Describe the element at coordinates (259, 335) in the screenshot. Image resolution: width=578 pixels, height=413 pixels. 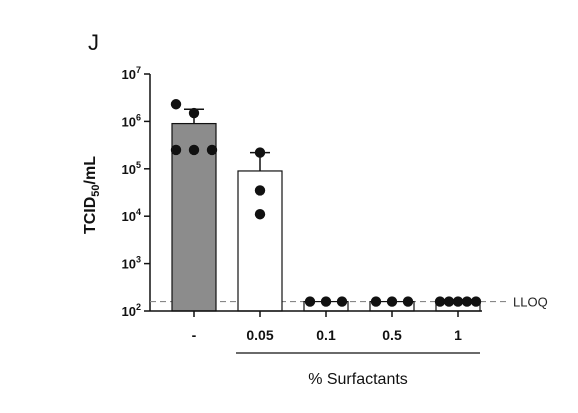
I see `x-tick-label: 0.05` at that location.